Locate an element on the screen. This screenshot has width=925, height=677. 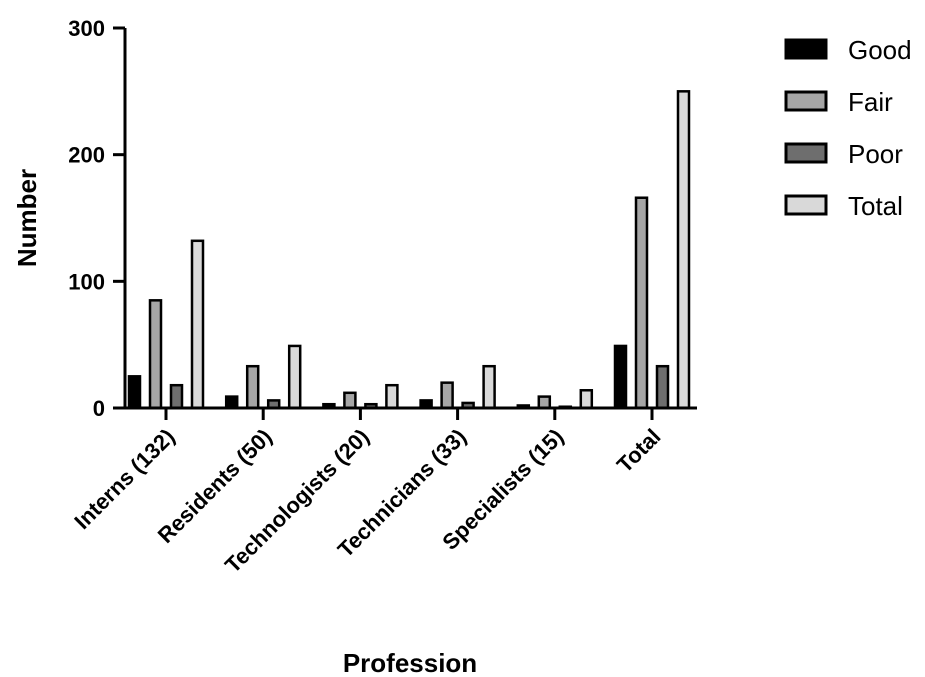
legend-swatch-good is located at coordinates (806, 49).